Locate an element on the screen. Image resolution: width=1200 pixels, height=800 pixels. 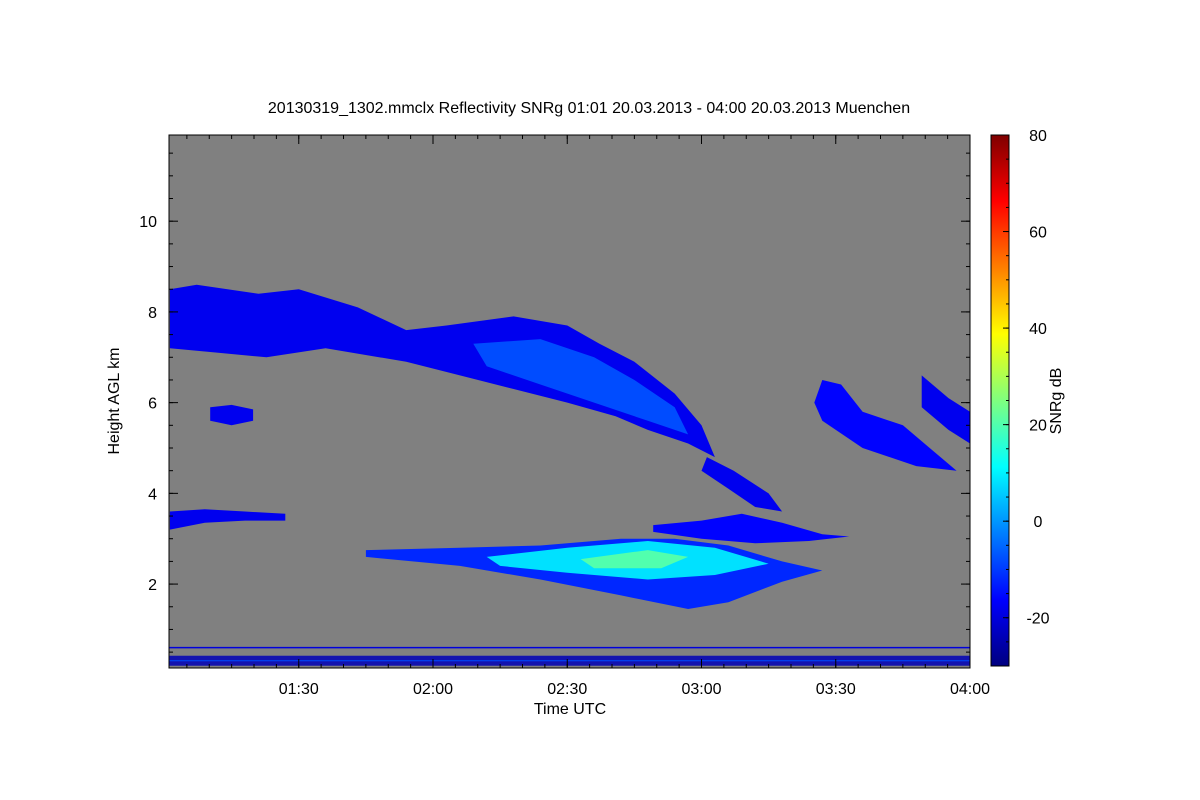
echo-region-cloud-right-edge is located at coordinates (945, 409).